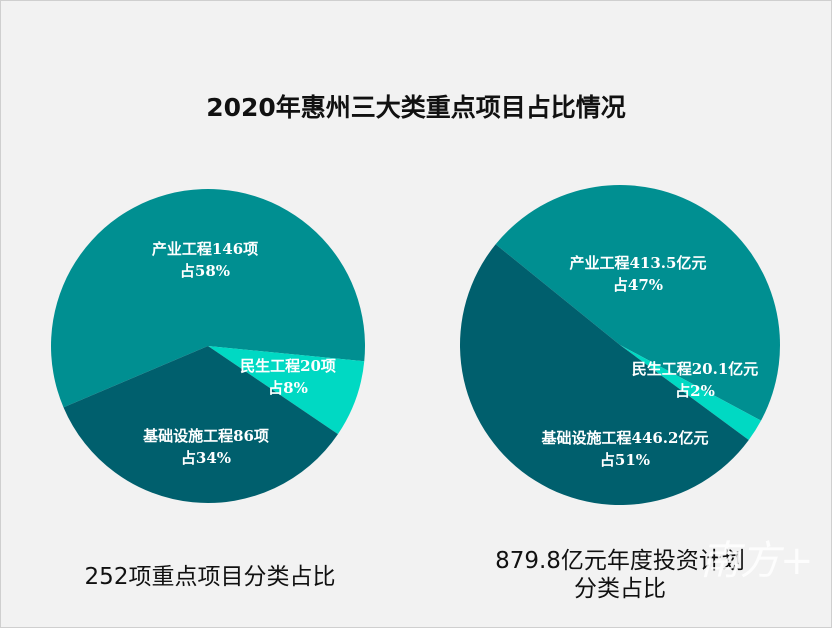 This screenshot has height=628, width=832. Describe the element at coordinates (205, 249) in the screenshot. I see `label-left-industry: 产业工程146项` at that location.